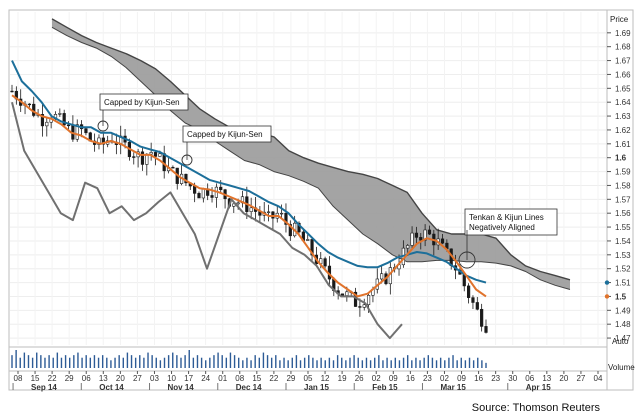  Describe the element at coordinates (325, 378) in the screenshot. I see `x-tick-label: 12` at that location.